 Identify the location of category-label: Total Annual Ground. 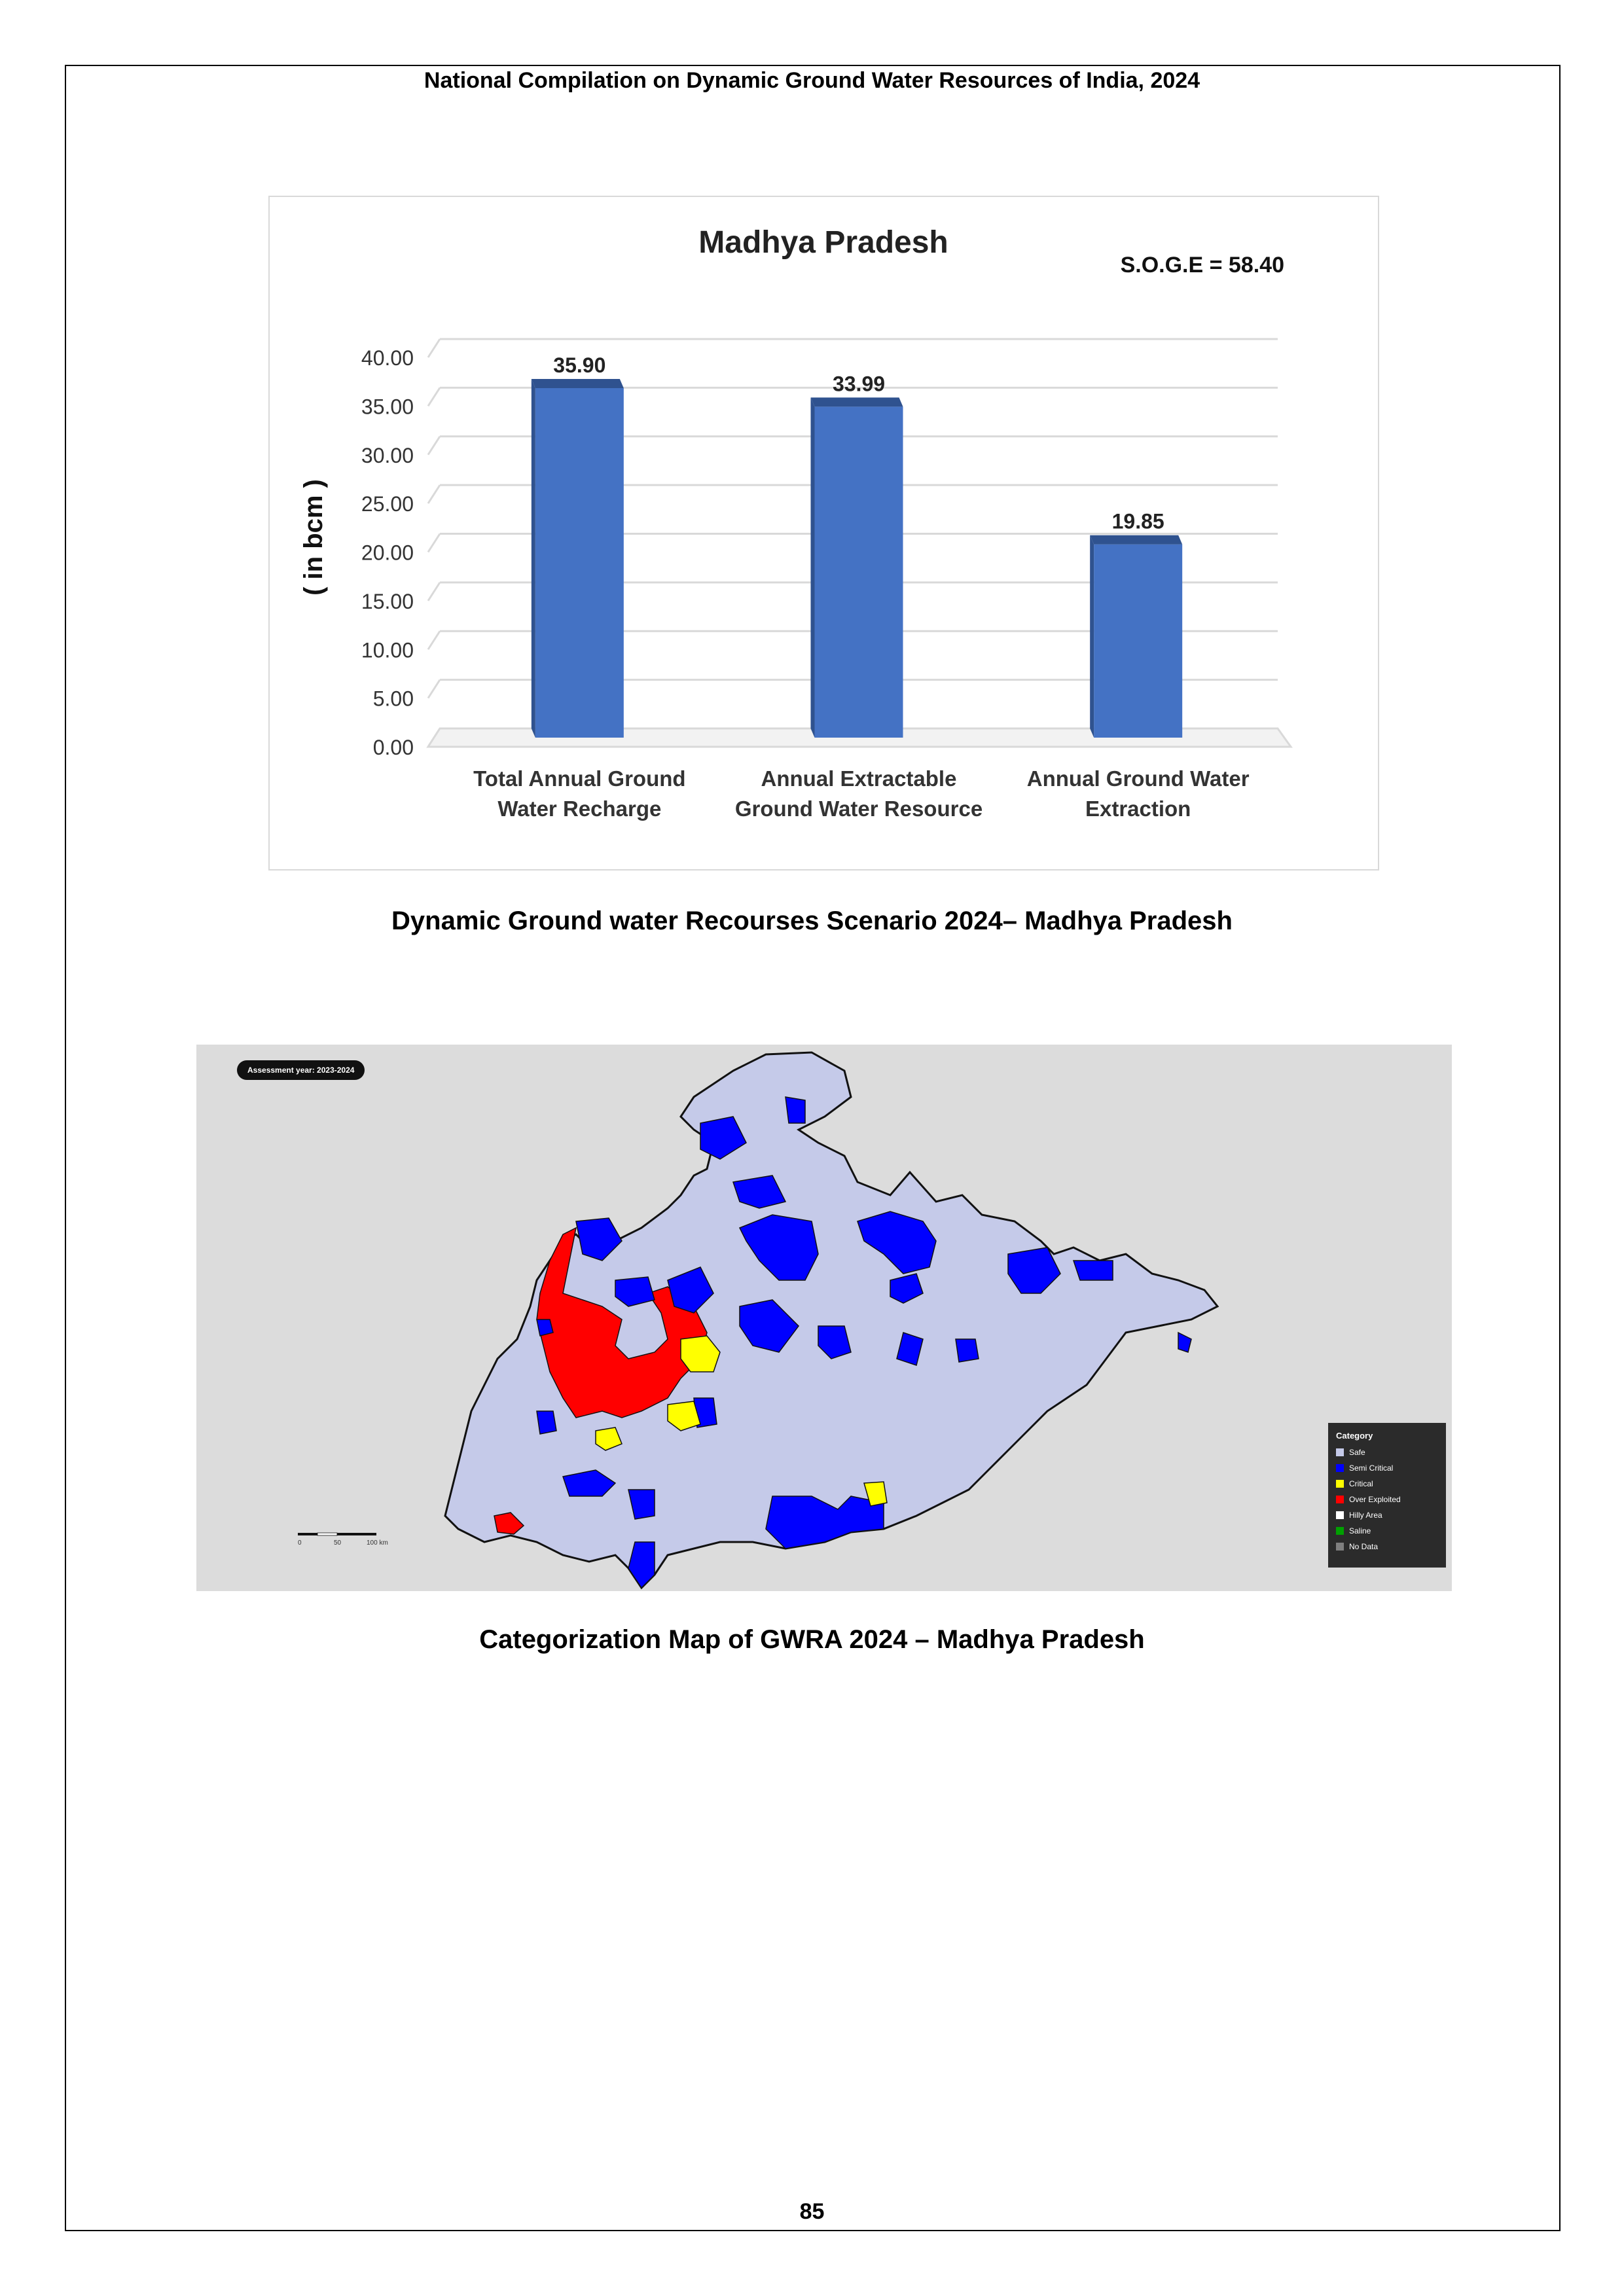
(579, 778).